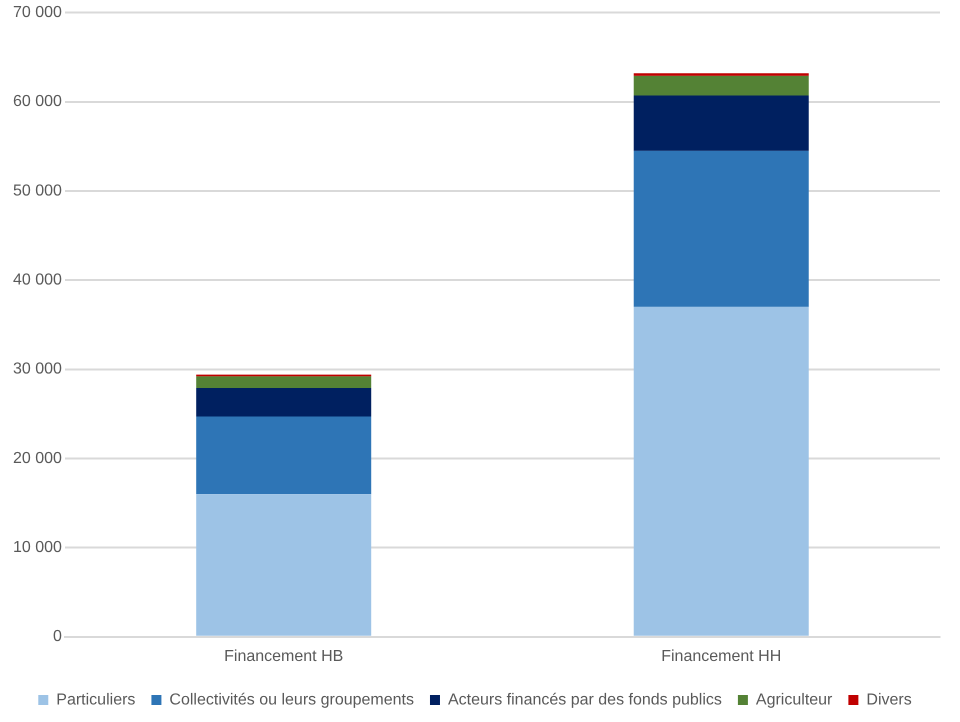  I want to click on legend-label: Collectivités ou leurs groupements, so click(291, 699).